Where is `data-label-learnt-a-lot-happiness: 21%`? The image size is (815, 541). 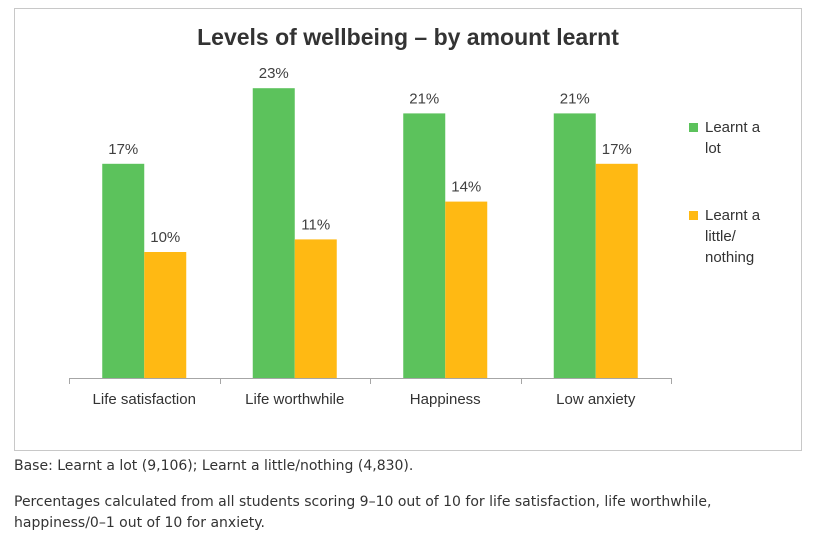 data-label-learnt-a-lot-happiness: 21% is located at coordinates (424, 98).